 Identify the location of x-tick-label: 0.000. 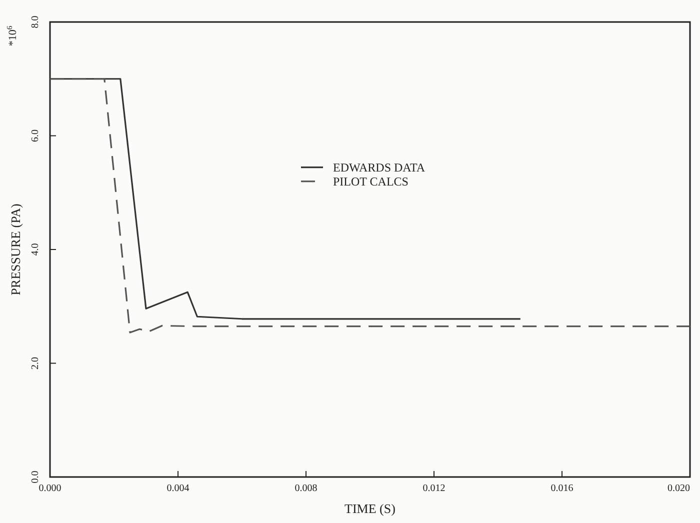
(50, 488).